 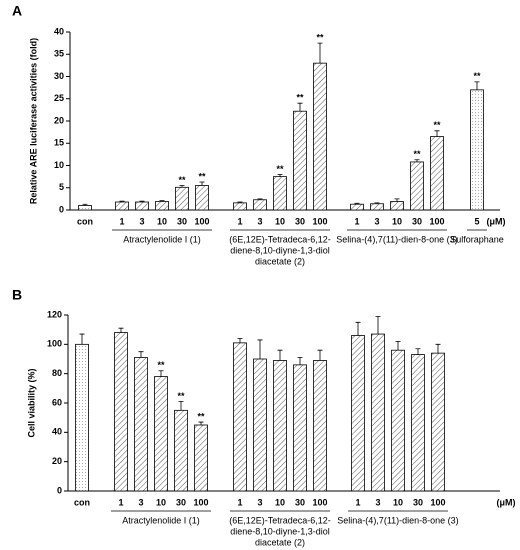 What do you see at coordinates (59, 31) in the screenshot?
I see `y-tick-label: 40` at bounding box center [59, 31].